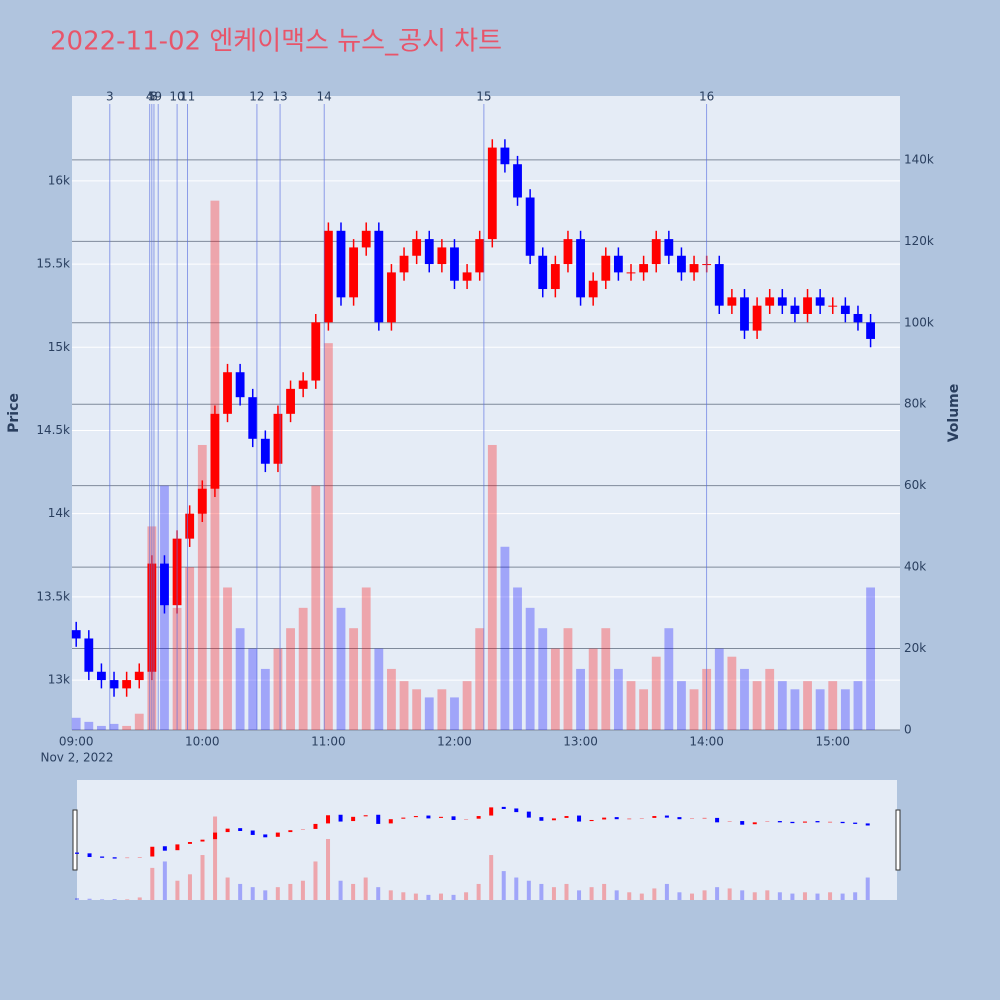 The image size is (1000, 1000). What do you see at coordinates (328, 742) in the screenshot?
I see `x-tick-label: 11:00` at bounding box center [328, 742].